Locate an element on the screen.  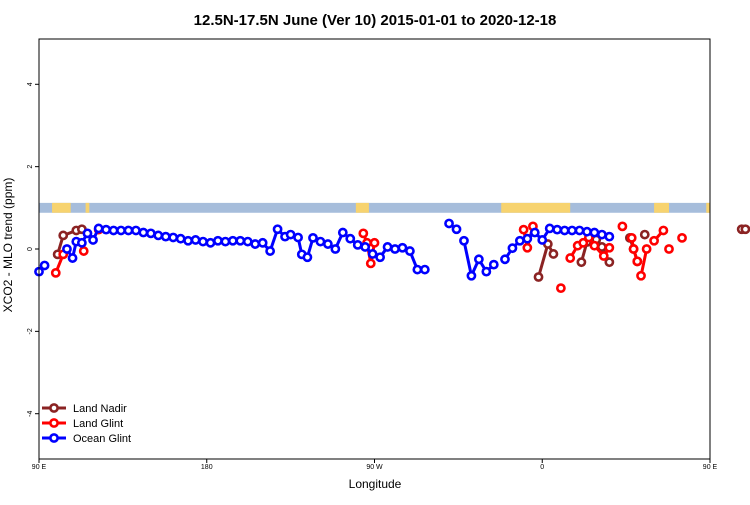
legend-item: Ocean Glint is located at coordinates (86, 439).